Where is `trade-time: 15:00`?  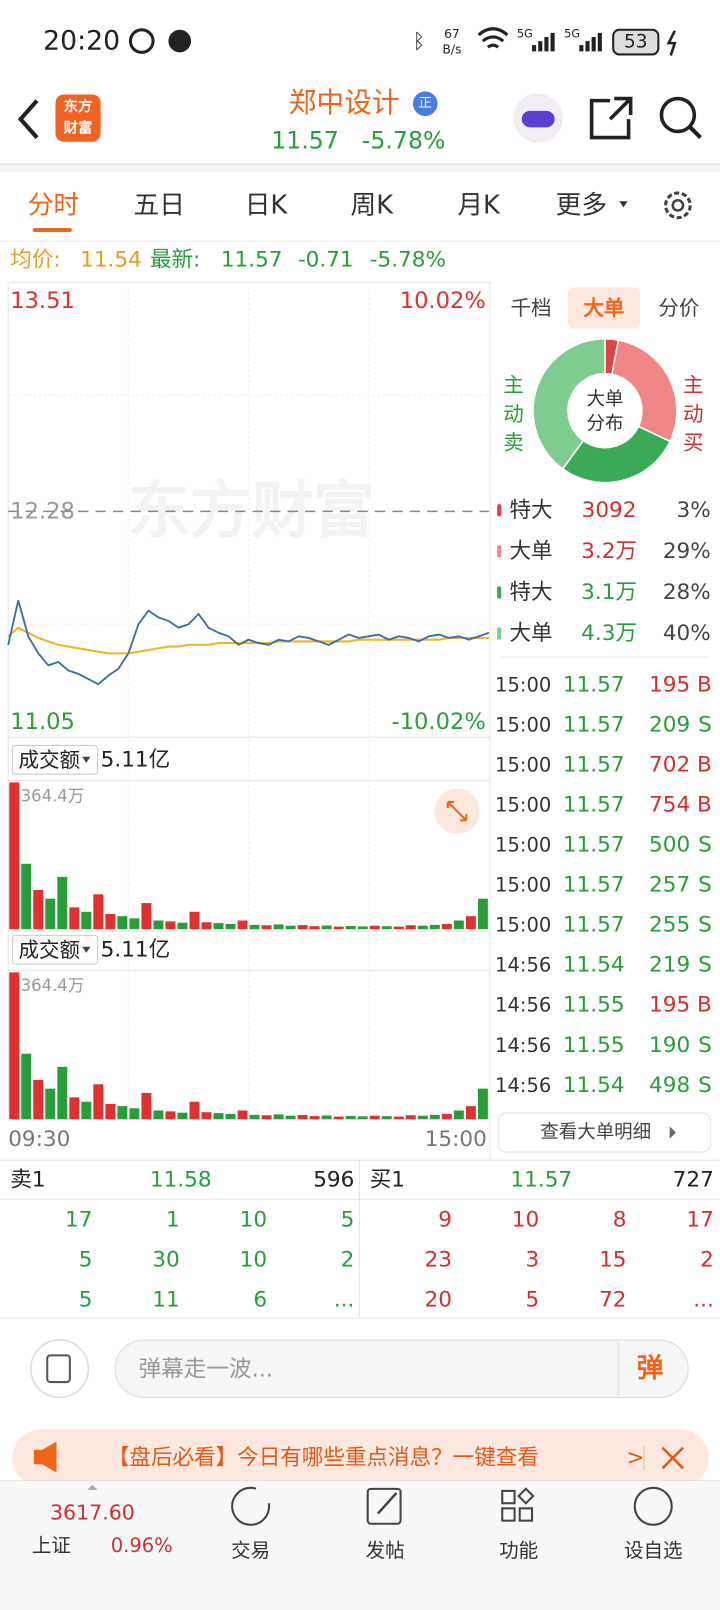 trade-time: 15:00 is located at coordinates (523, 684).